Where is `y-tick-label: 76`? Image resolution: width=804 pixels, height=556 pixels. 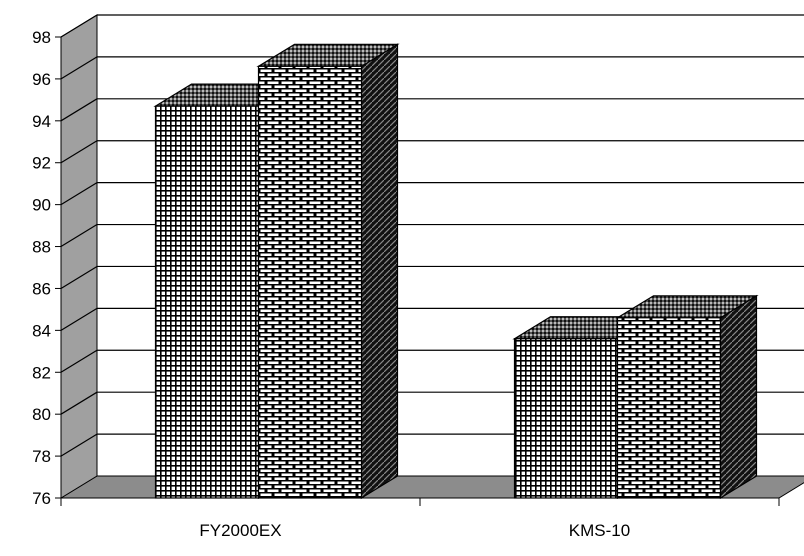
y-tick-label: 76 is located at coordinates (41, 498).